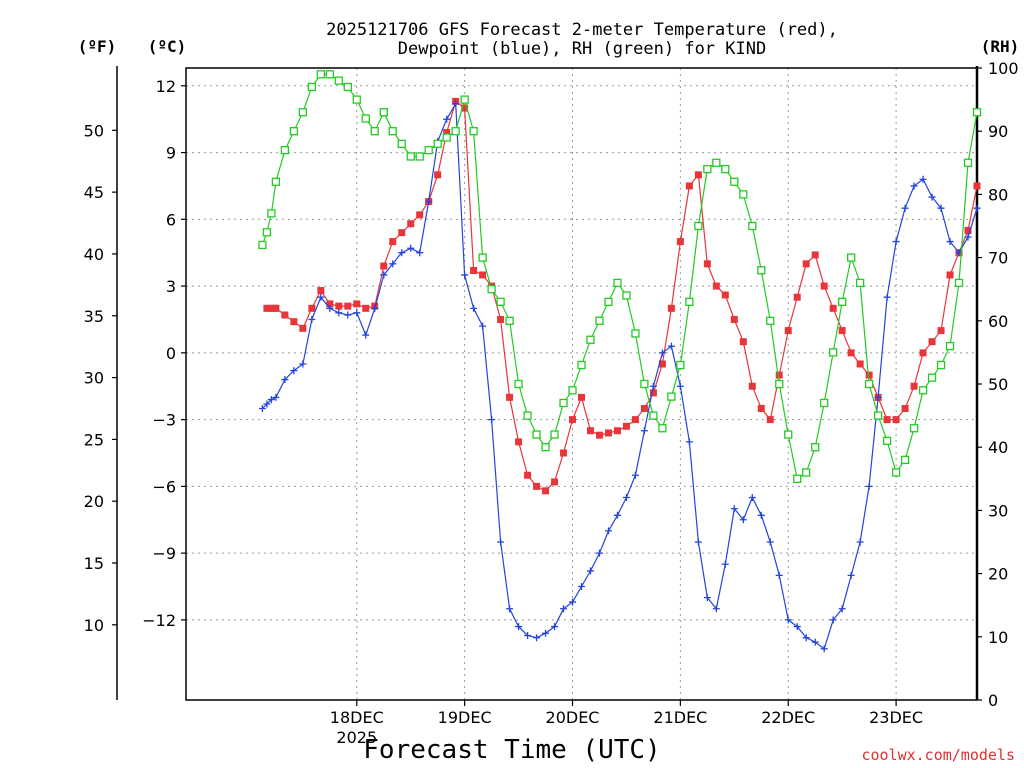  What do you see at coordinates (171, 353) in the screenshot?
I see `celsius-tick-label: 0` at bounding box center [171, 353].